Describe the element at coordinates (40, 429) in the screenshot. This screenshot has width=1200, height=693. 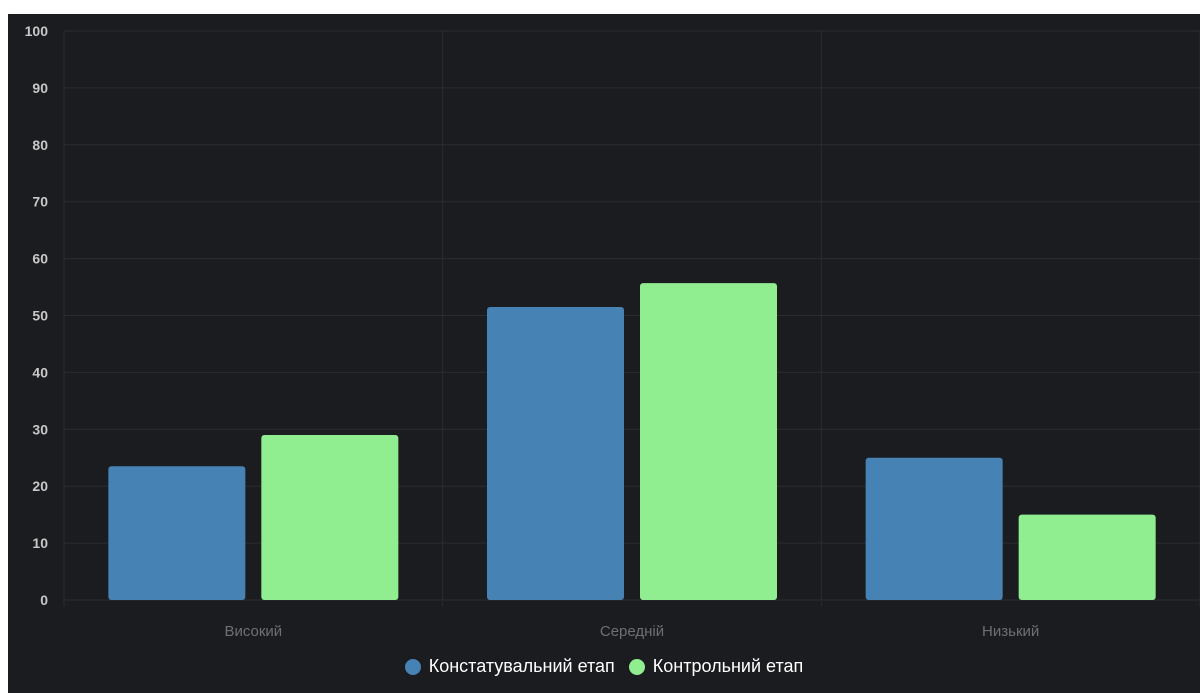
I see `y-tick-label-3: 30` at that location.